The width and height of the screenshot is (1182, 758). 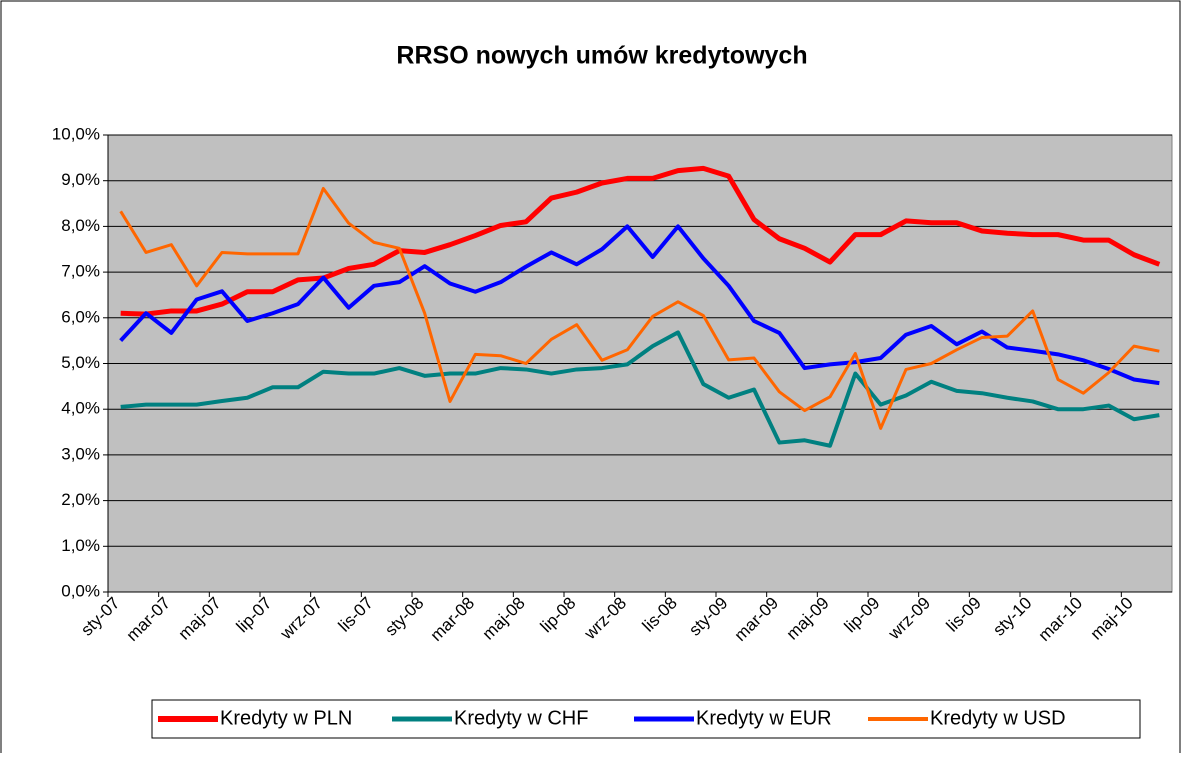 What do you see at coordinates (80, 590) in the screenshot?
I see `y-tick-label: 0,0%` at bounding box center [80, 590].